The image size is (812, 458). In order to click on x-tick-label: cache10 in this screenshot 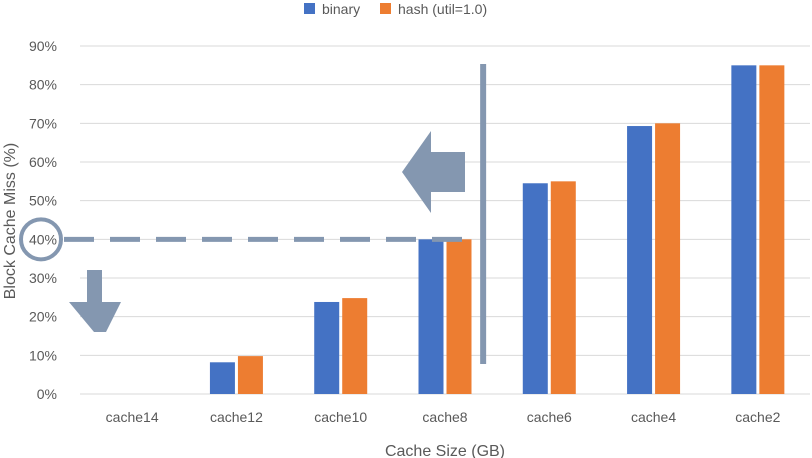, I will do `click(340, 417)`.